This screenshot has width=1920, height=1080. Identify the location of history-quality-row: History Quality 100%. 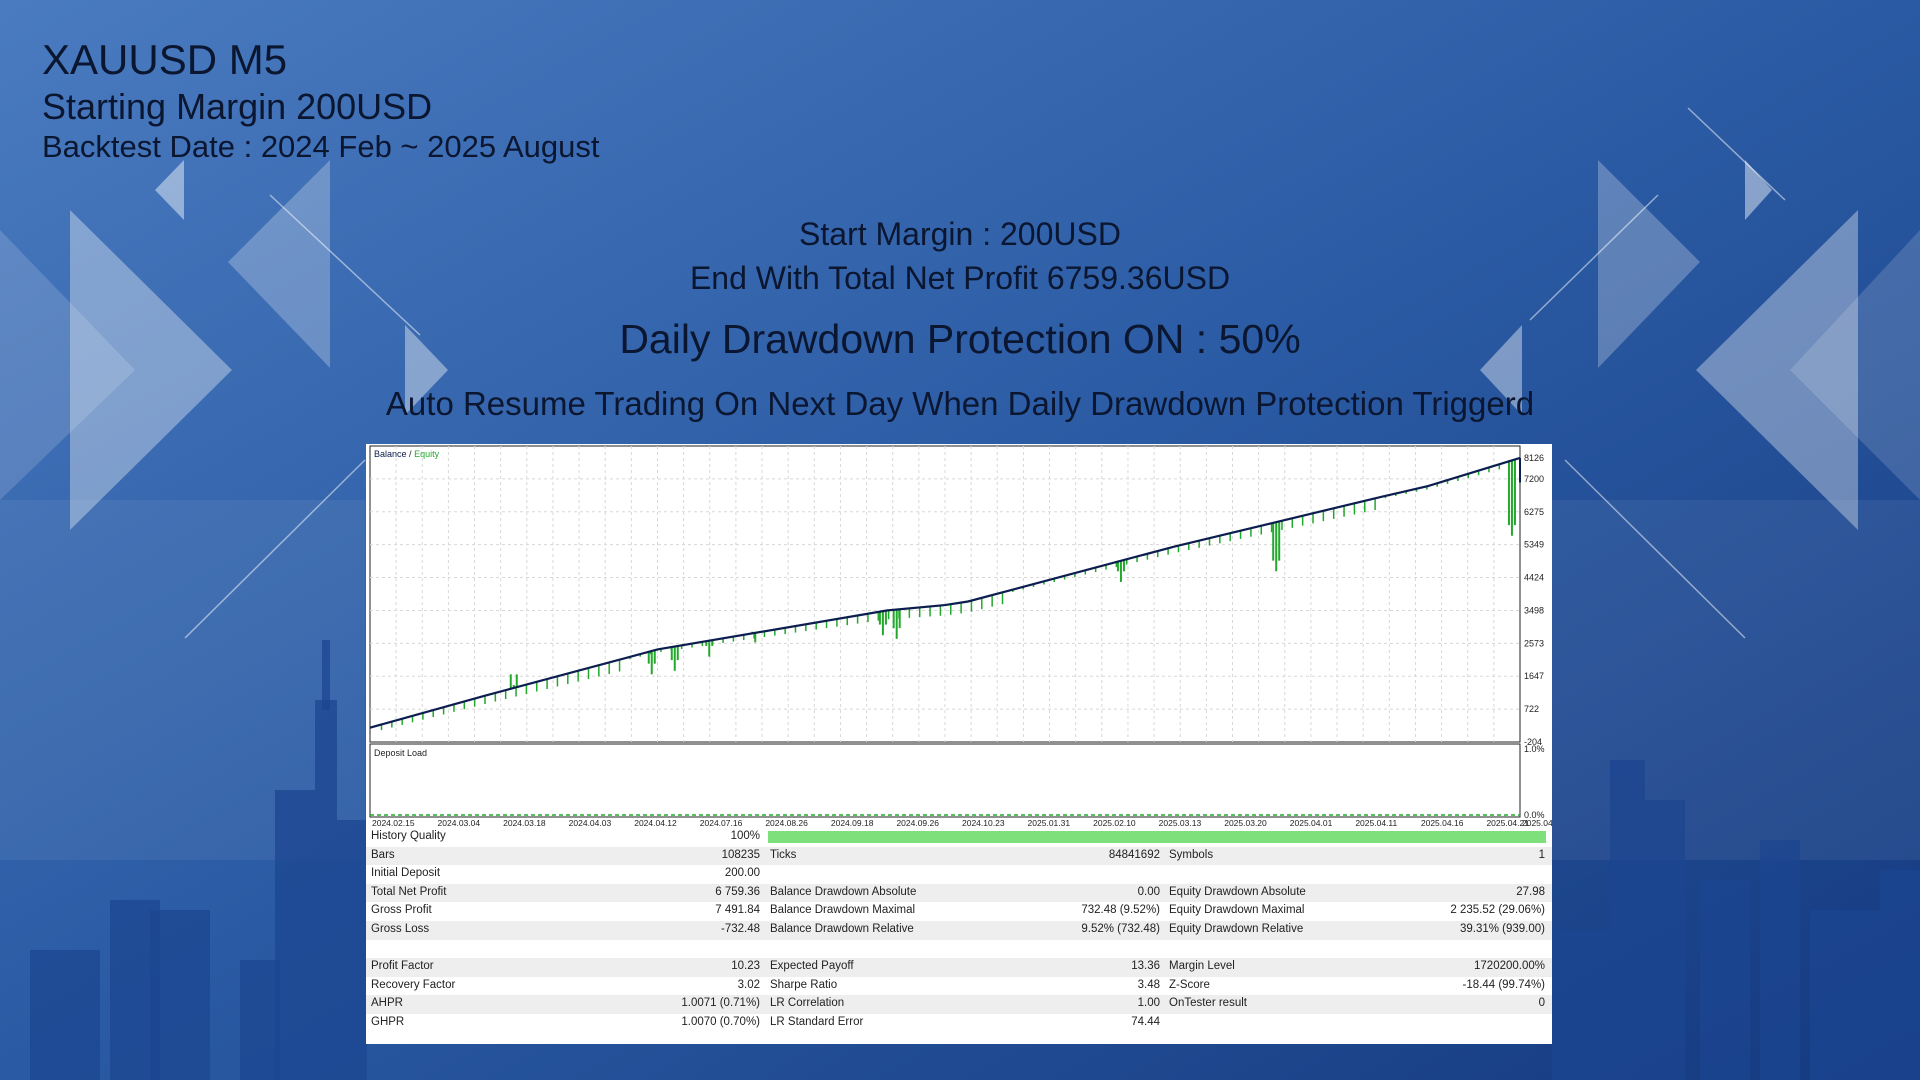
(959, 837).